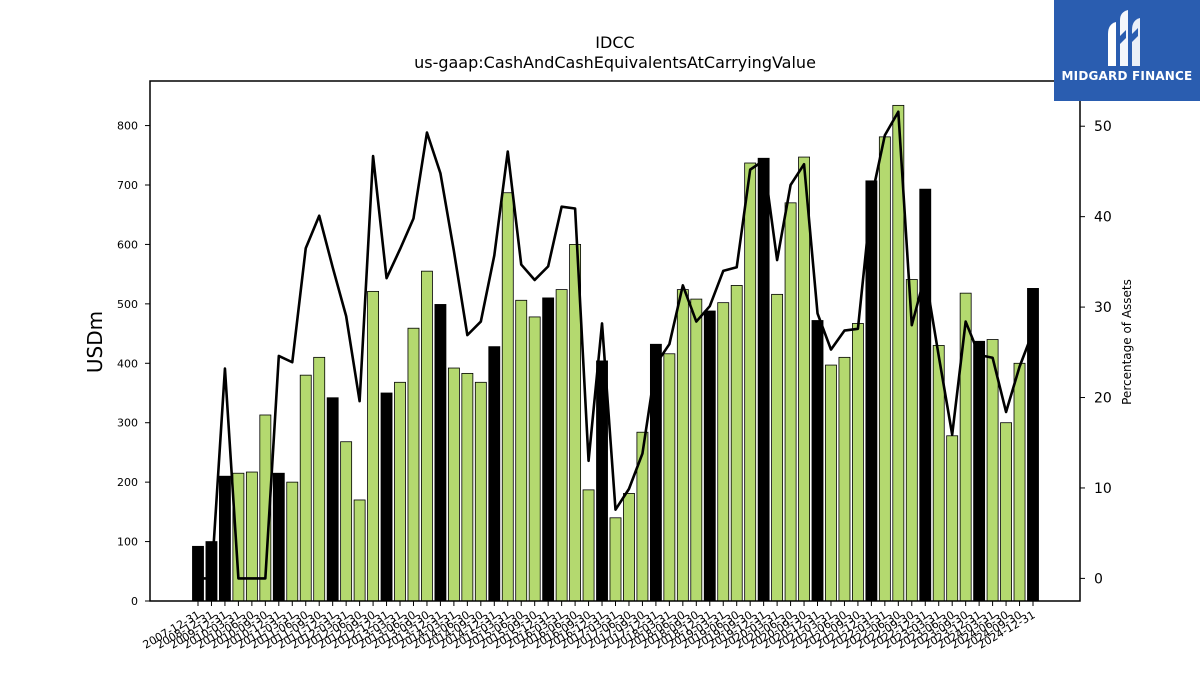 This screenshot has height=675, width=1200. I want to click on y-tick-label: 800, so click(127, 126).